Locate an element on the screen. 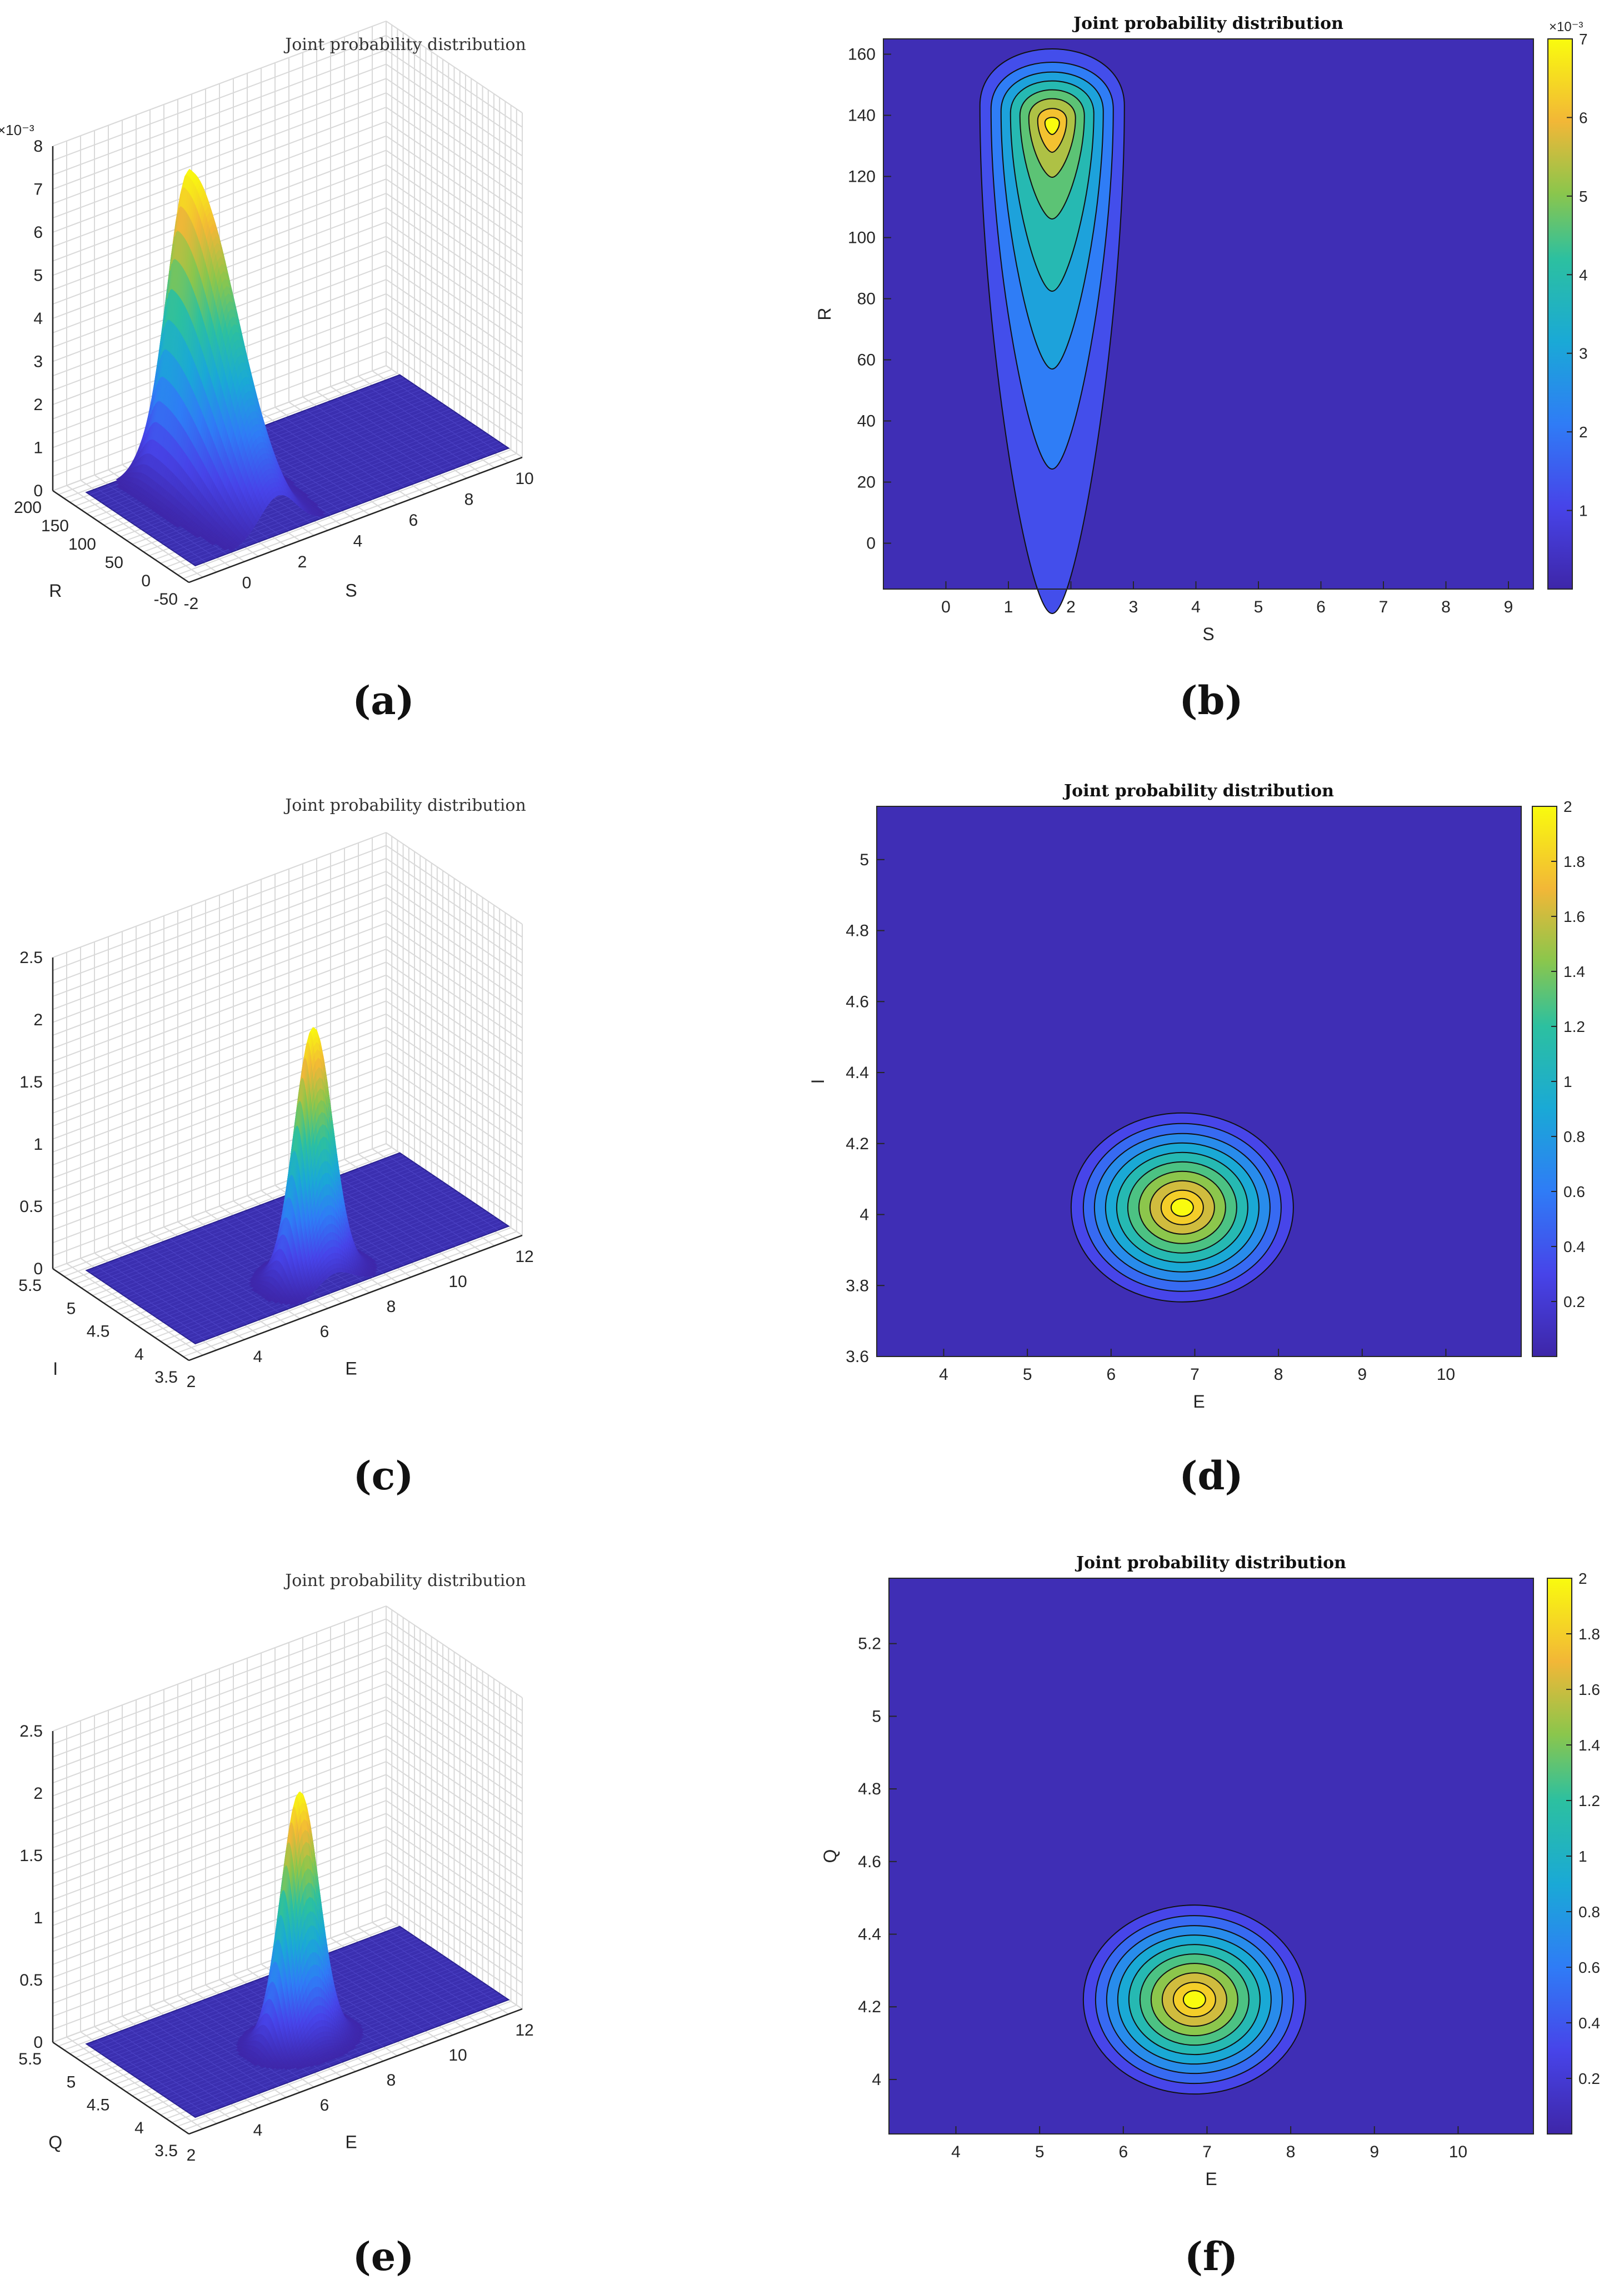  x-tick-label: 1 is located at coordinates (1008, 607).